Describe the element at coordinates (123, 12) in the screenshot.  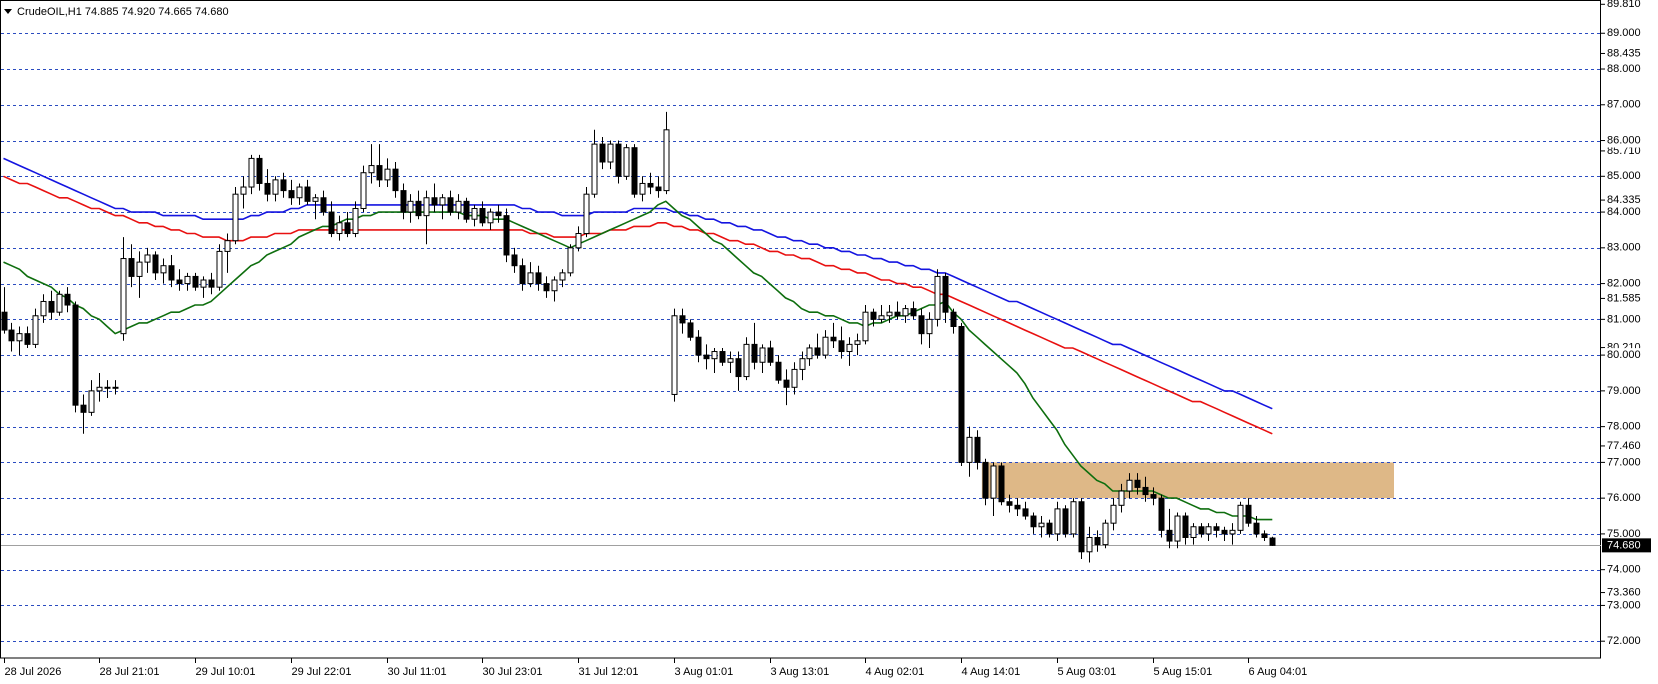
I see `chart-title: CrudeOIL,H1 74.885 74.920 74.665 74.680` at that location.